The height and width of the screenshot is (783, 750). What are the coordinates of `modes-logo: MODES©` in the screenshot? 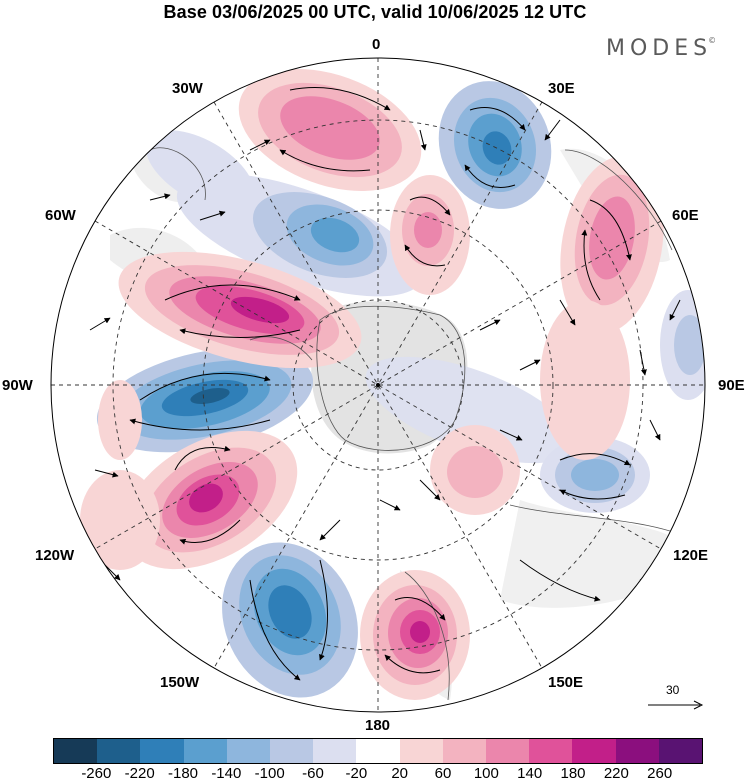 It's located at (661, 48).